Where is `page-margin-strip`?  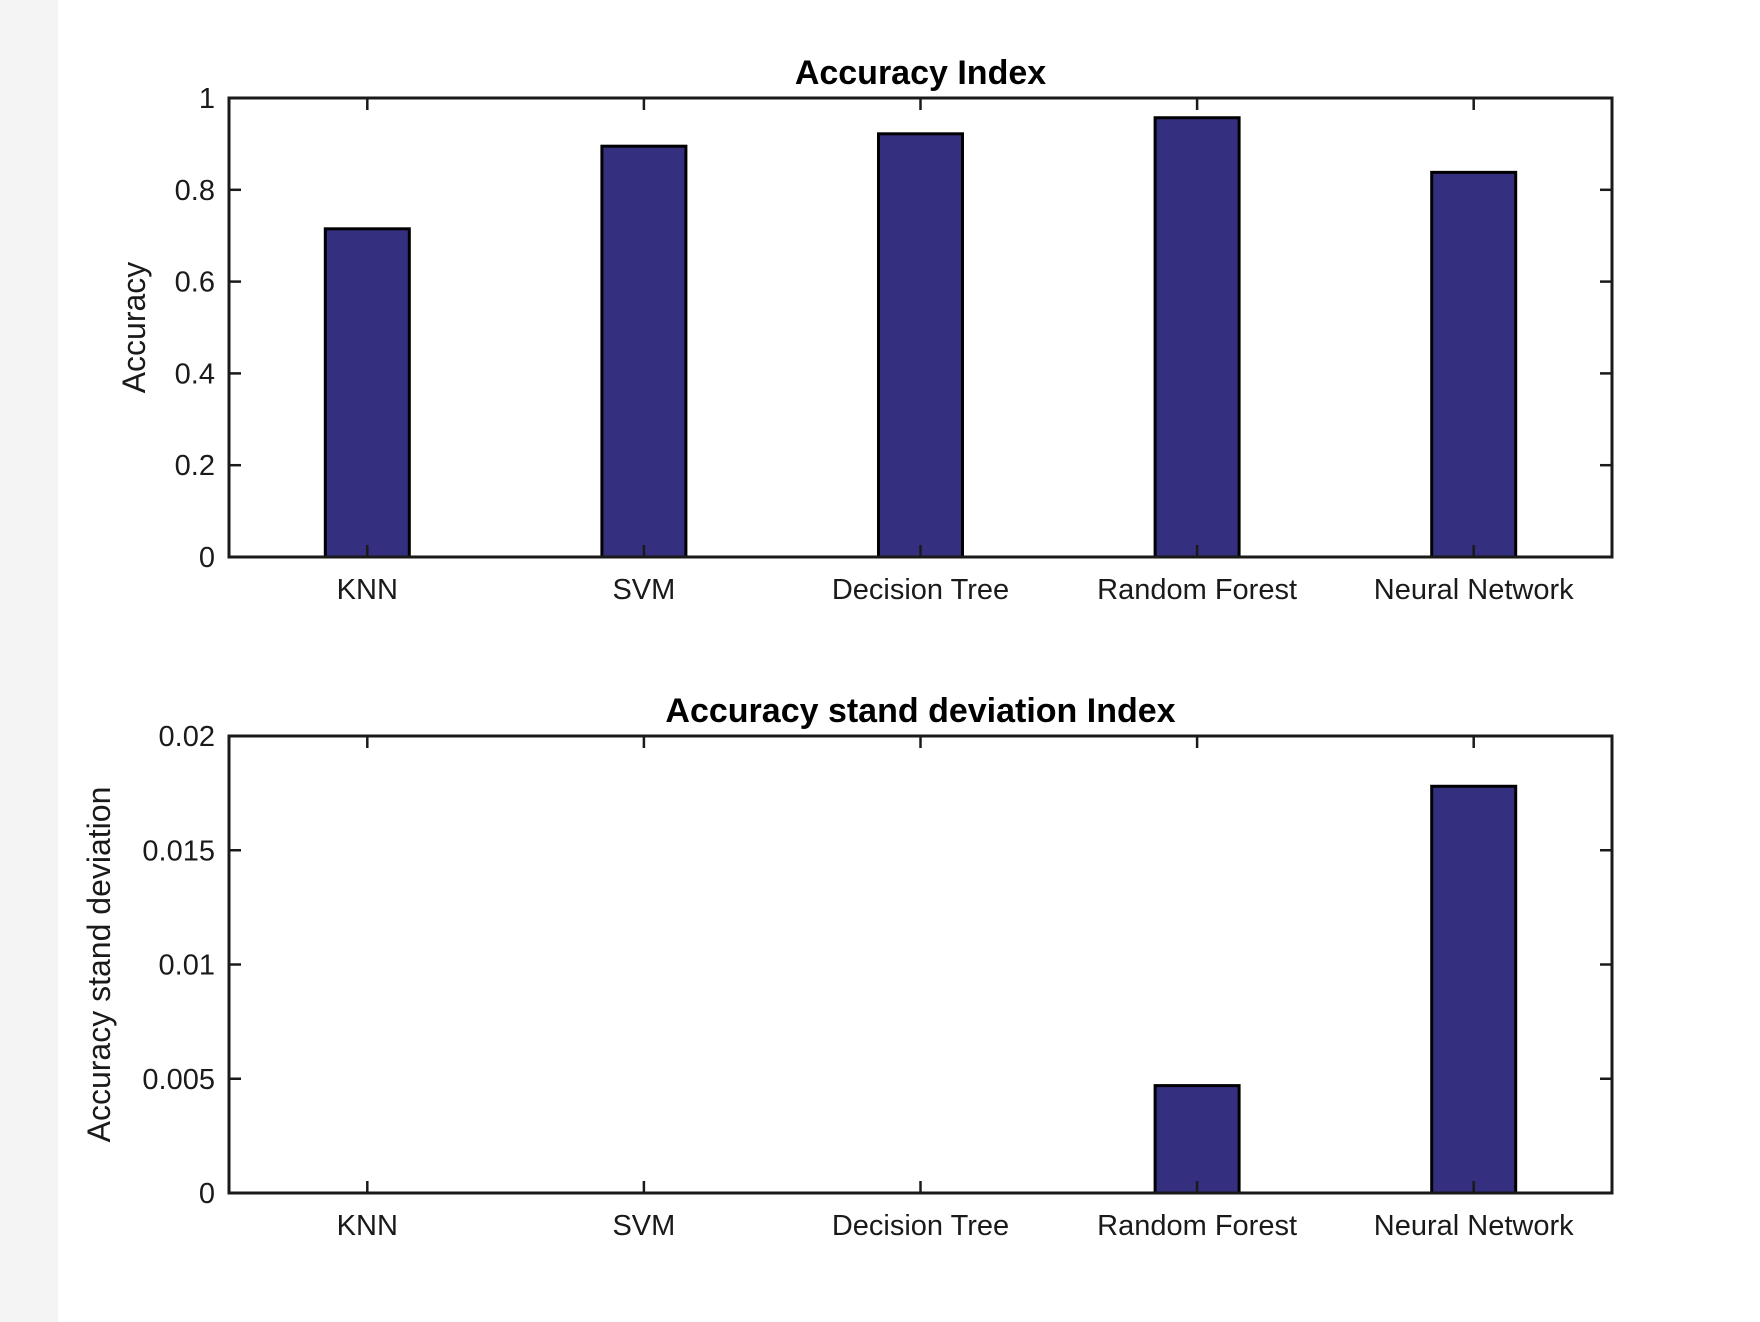
page-margin-strip is located at coordinates (29, 661).